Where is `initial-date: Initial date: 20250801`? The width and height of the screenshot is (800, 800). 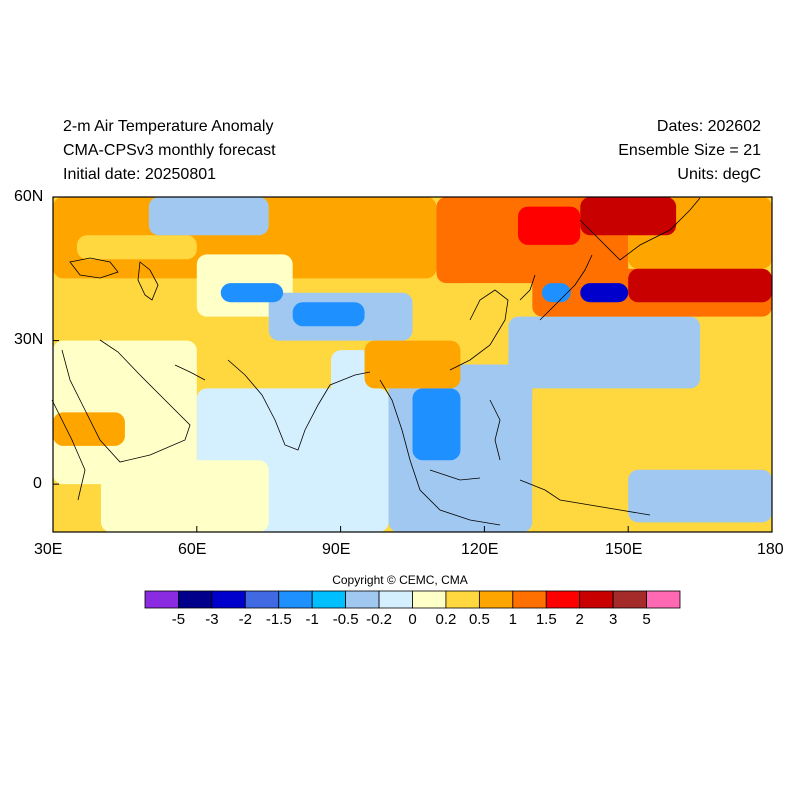 initial-date: Initial date: 20250801 is located at coordinates (140, 174).